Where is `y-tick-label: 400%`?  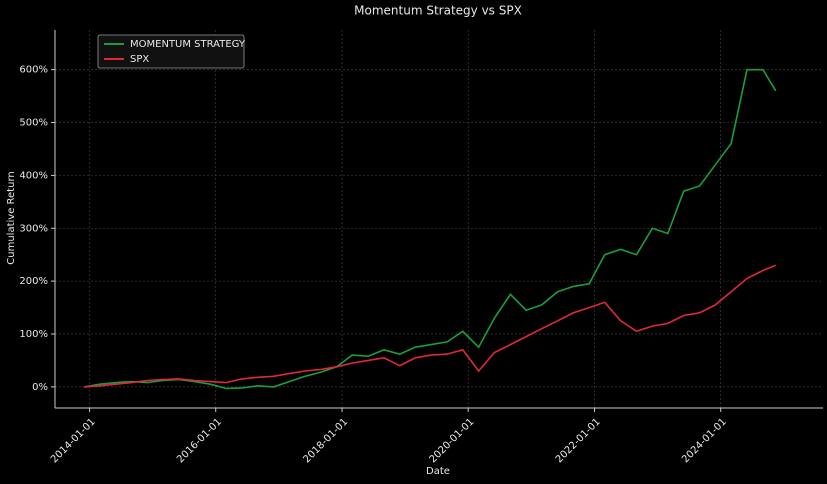
y-tick-label: 400% is located at coordinates (33, 175).